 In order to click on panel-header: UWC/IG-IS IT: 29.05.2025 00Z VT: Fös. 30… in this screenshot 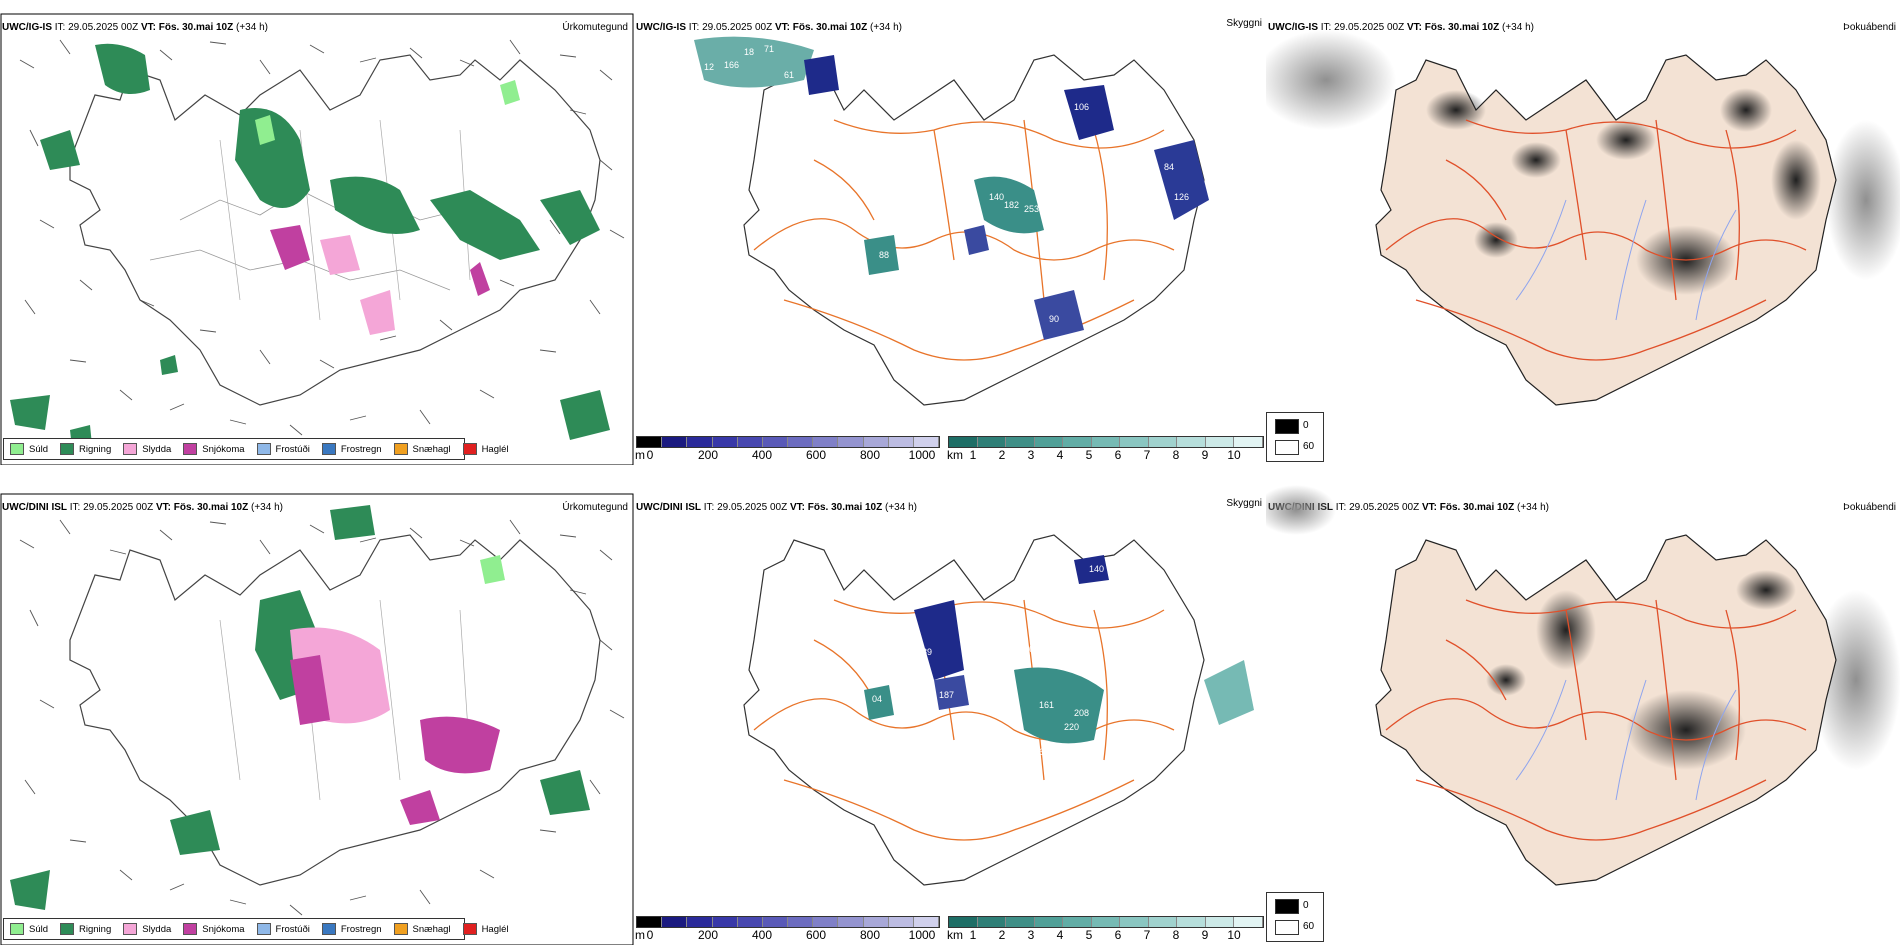, I will do `click(769, 27)`.